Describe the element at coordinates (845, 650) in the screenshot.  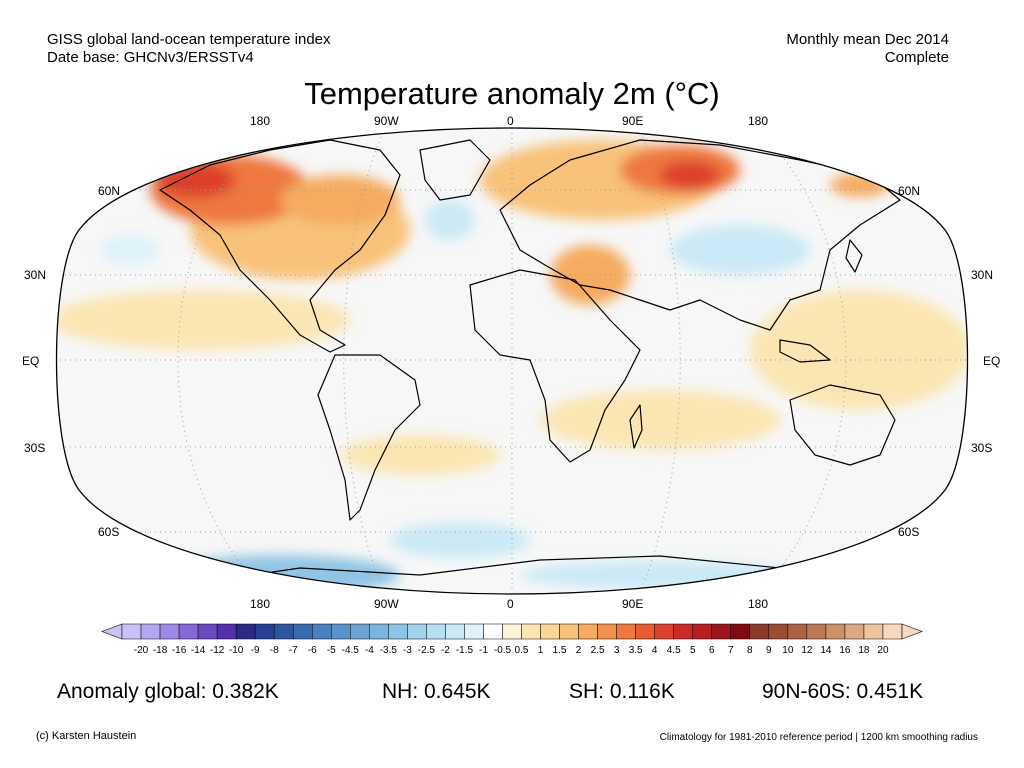
I see `colorbar-tick-label: 16` at that location.